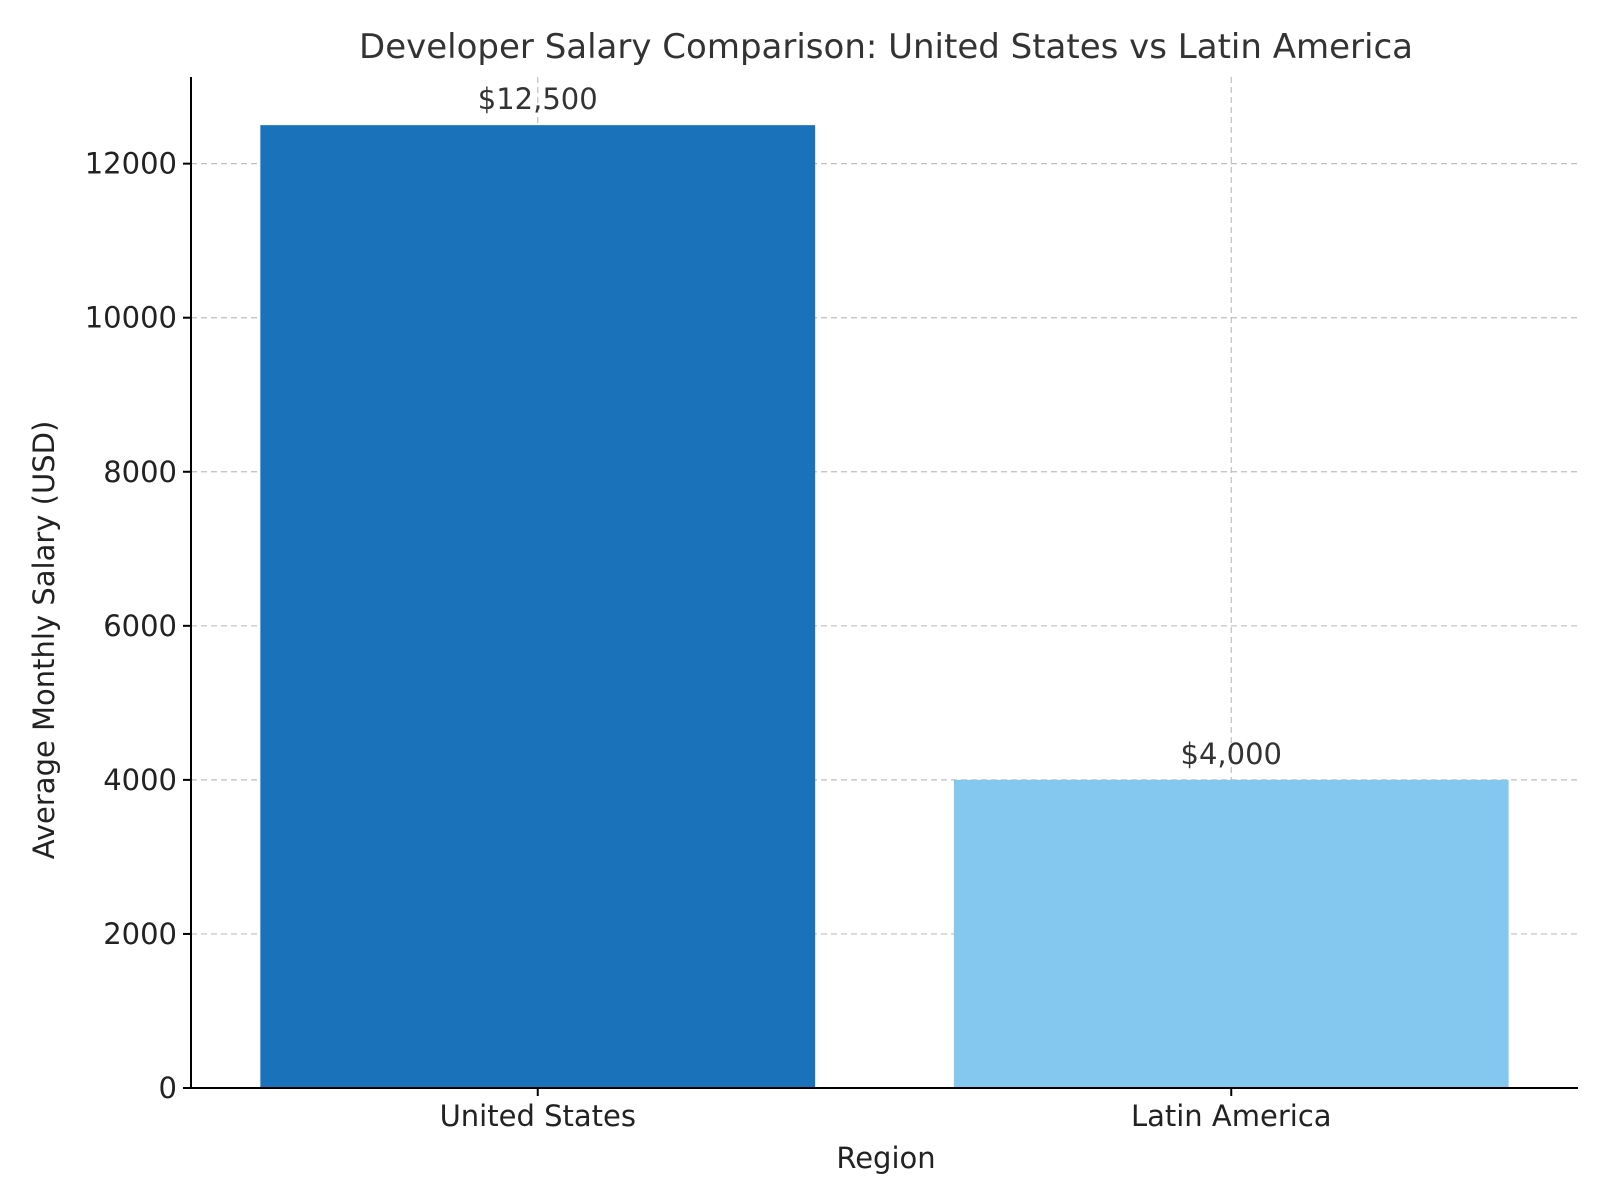  I want to click on y-tick-label: 6000, so click(140, 626).